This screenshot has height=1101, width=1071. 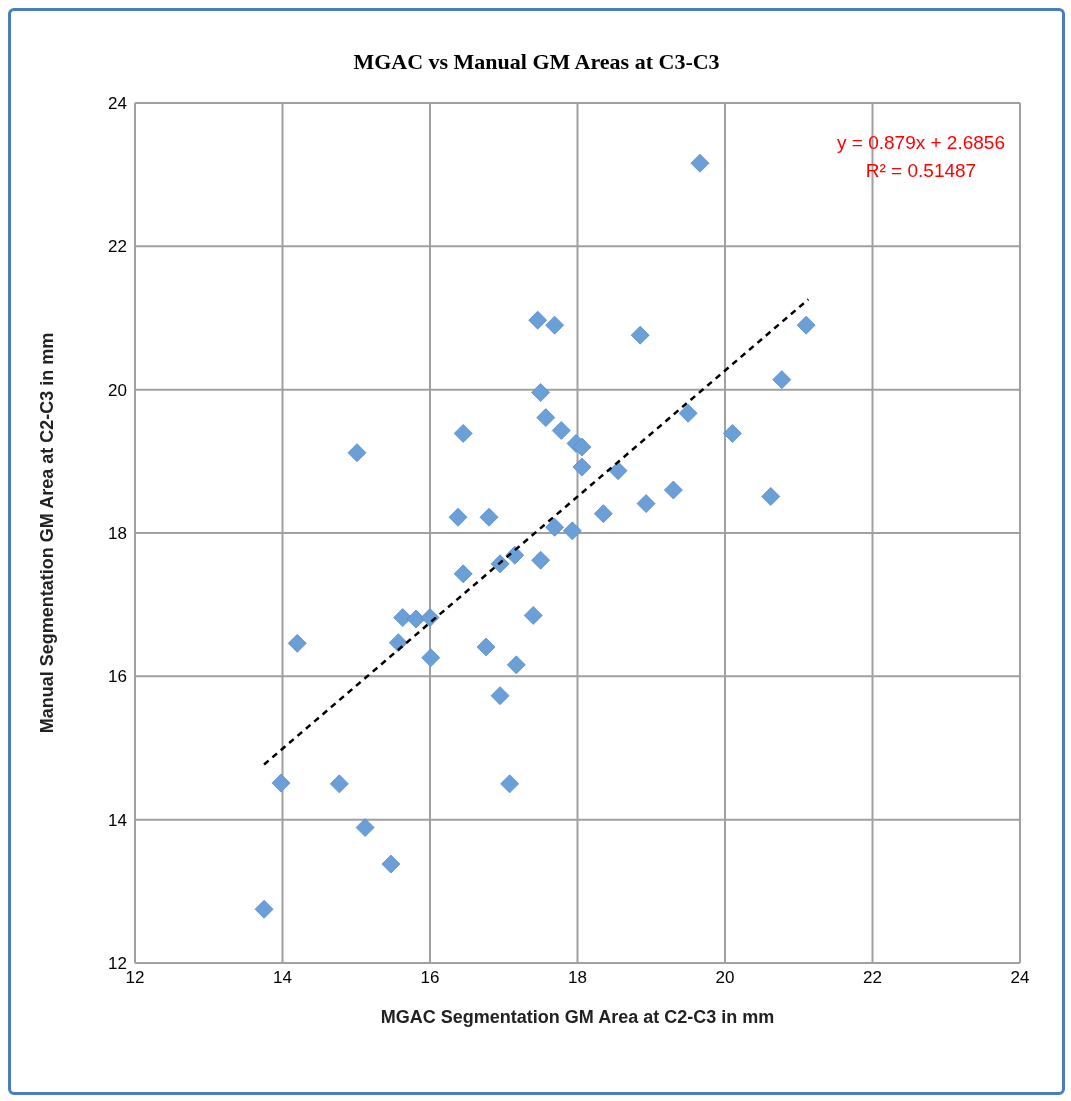 What do you see at coordinates (117, 534) in the screenshot?
I see `y-tick-label: 18` at bounding box center [117, 534].